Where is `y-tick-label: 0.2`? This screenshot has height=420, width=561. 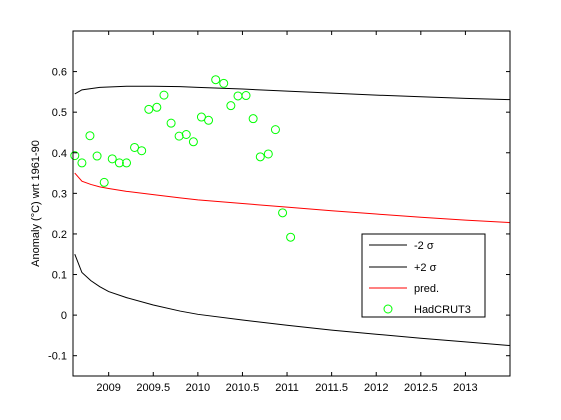 y-tick-label: 0.2 is located at coordinates (59, 235).